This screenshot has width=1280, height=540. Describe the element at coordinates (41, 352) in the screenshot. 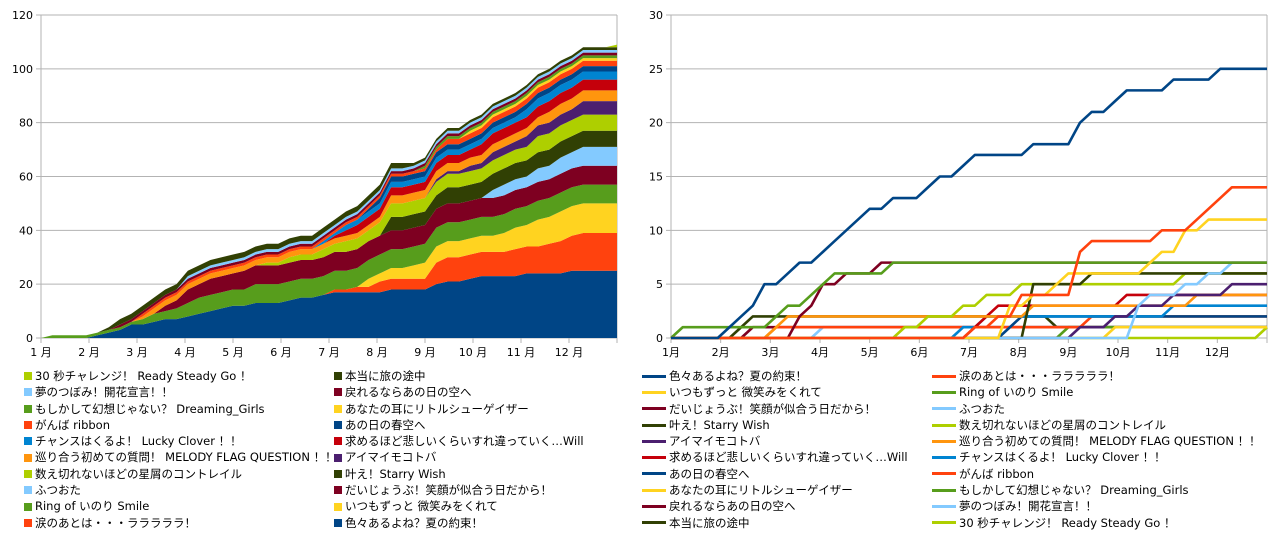

I see `x-tick-label: 1 月` at that location.